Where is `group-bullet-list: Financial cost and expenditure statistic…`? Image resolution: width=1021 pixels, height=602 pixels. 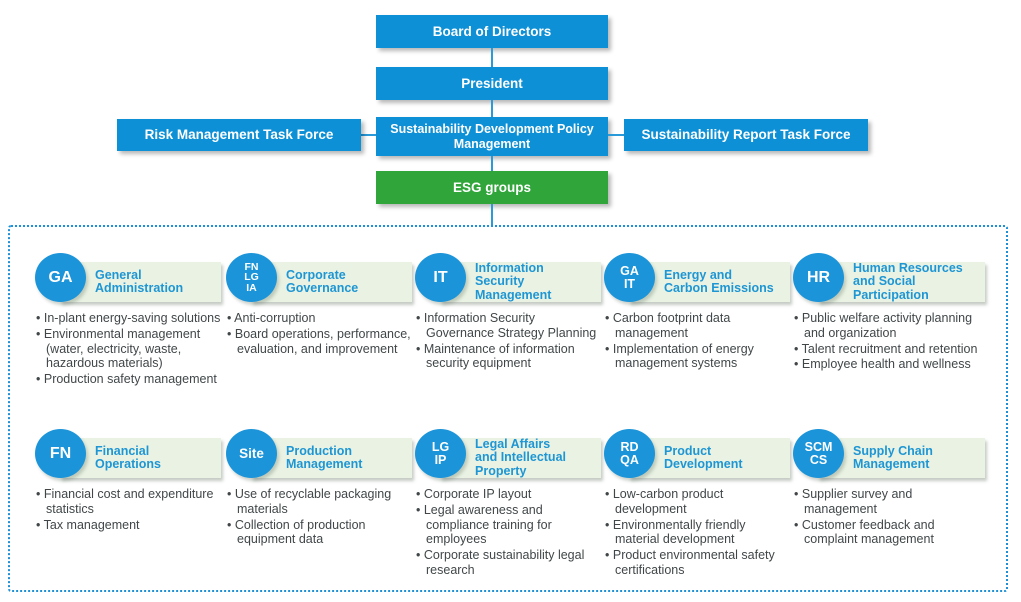
group-bullet-list: Financial cost and expenditure statistic… is located at coordinates (128, 509).